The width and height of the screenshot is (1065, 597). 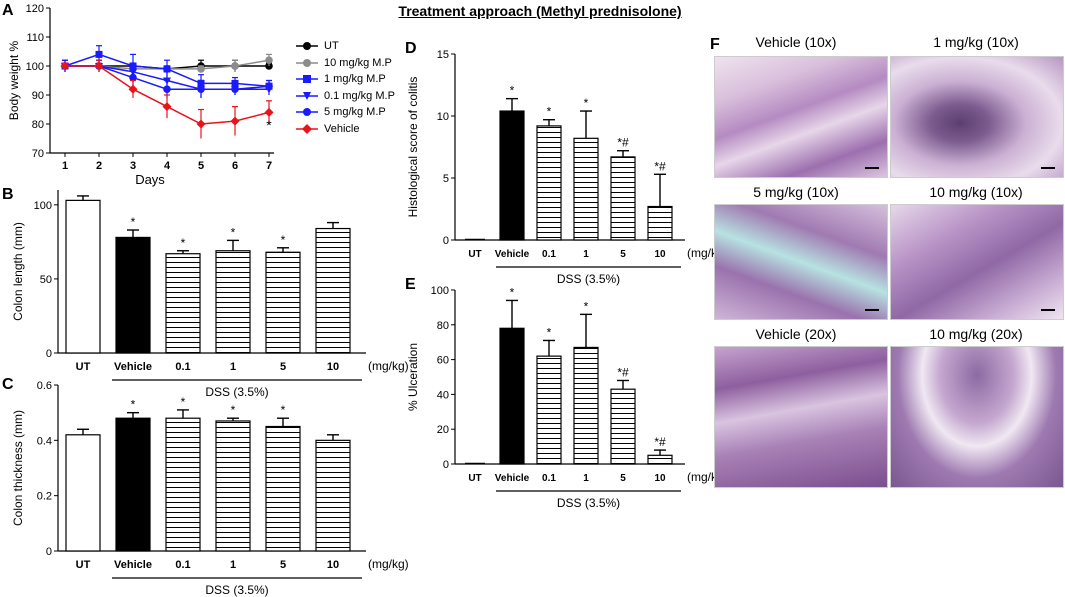 I want to click on micrograph-label: Vehicle (20x), so click(x=796, y=334).